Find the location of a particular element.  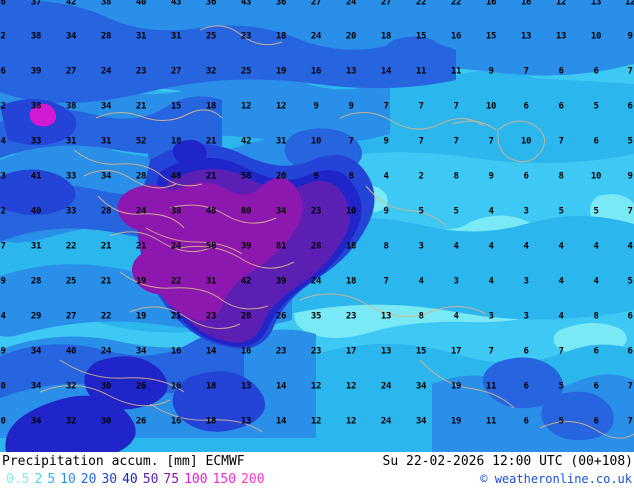

legend-stop-40: 40 is located at coordinates (130, 479).